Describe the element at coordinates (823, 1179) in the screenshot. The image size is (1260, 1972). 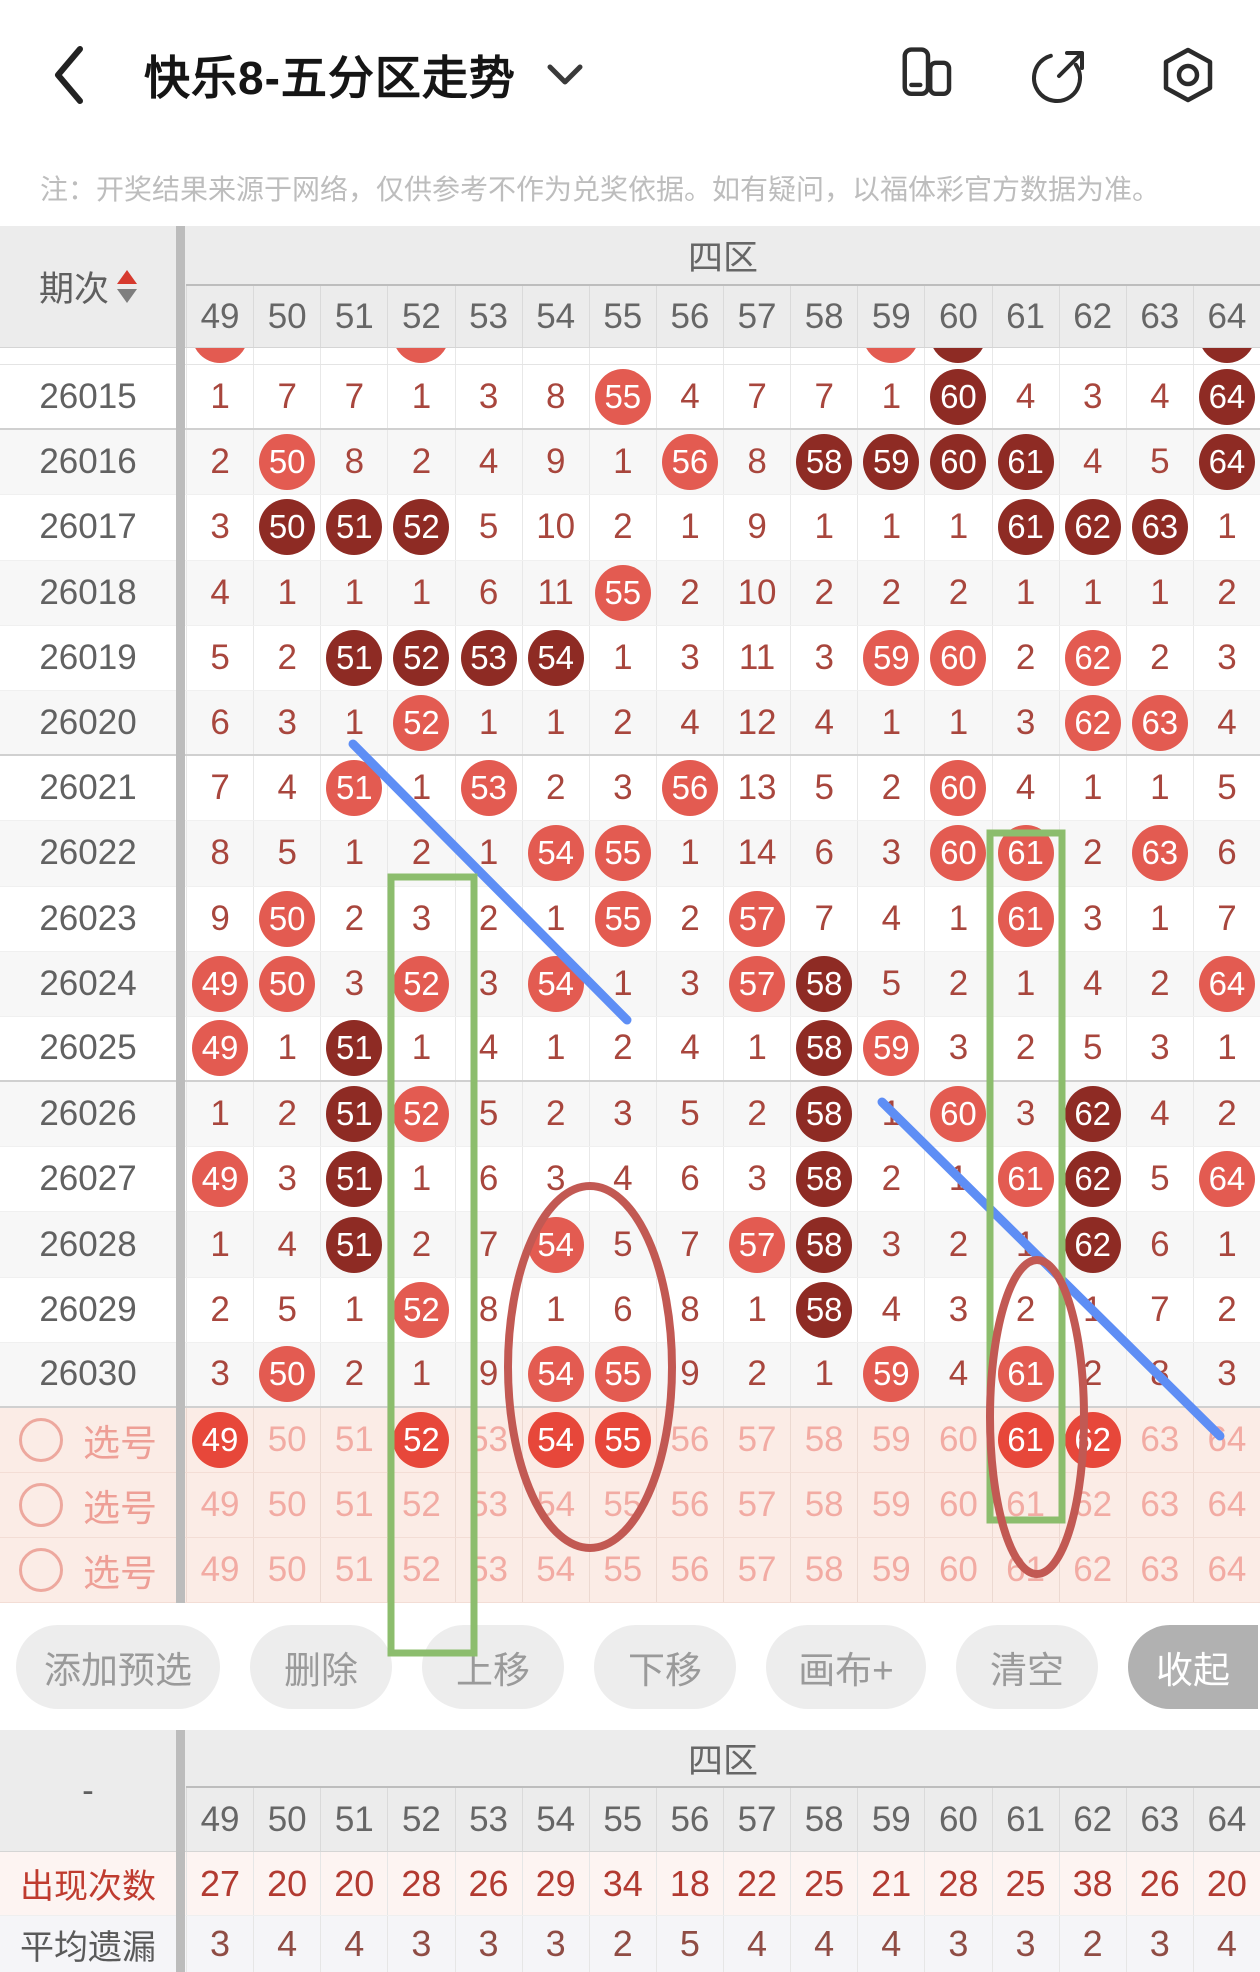
I see `trend-cell: 58` at that location.